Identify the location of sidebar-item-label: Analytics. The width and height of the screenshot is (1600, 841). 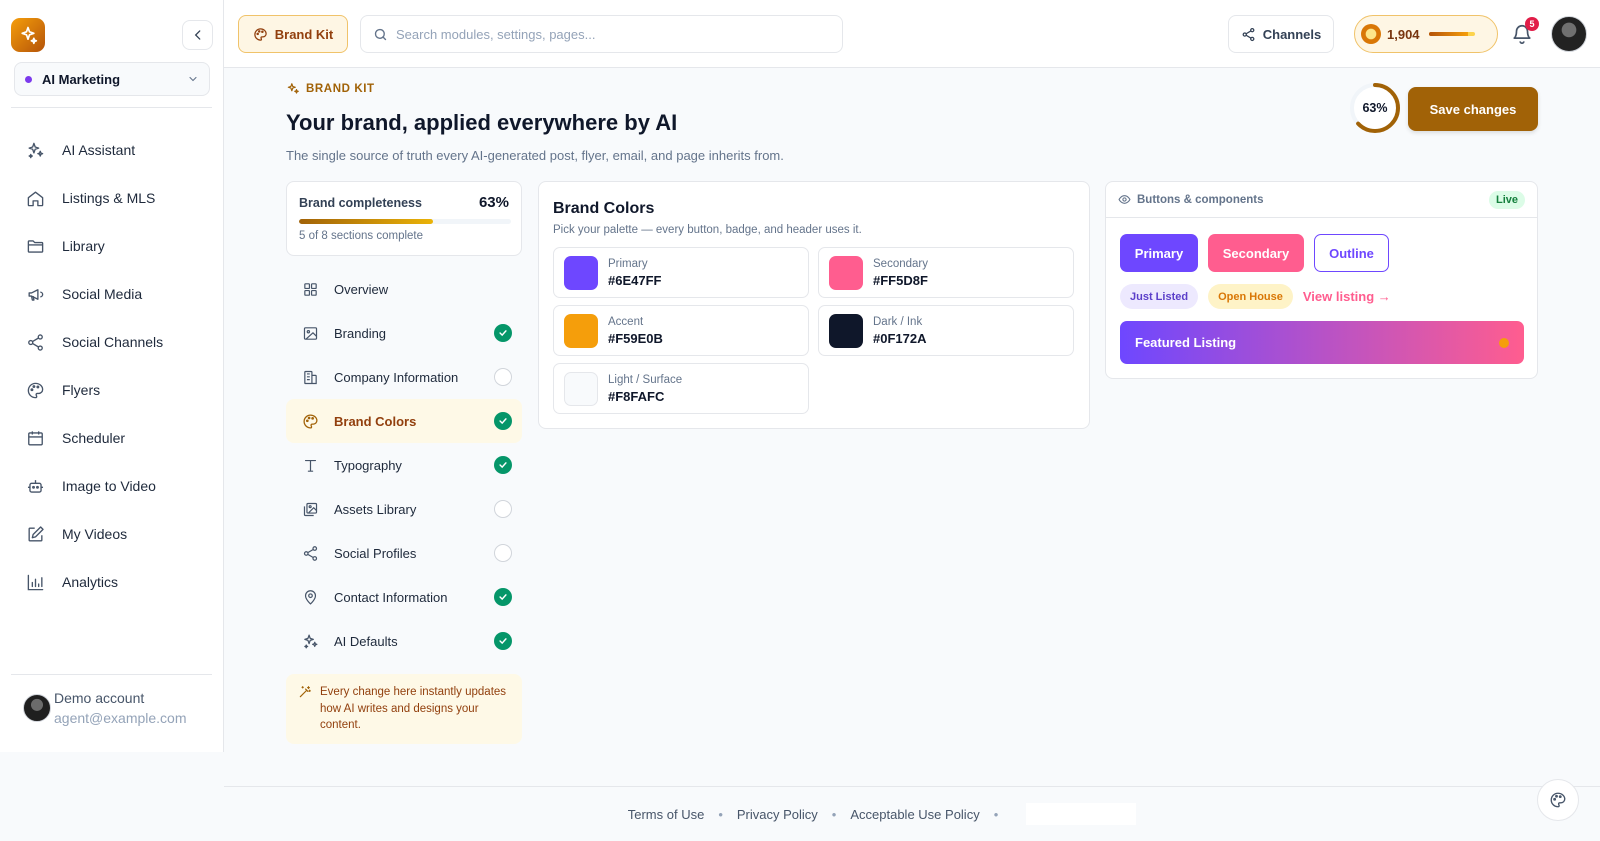
(90, 582).